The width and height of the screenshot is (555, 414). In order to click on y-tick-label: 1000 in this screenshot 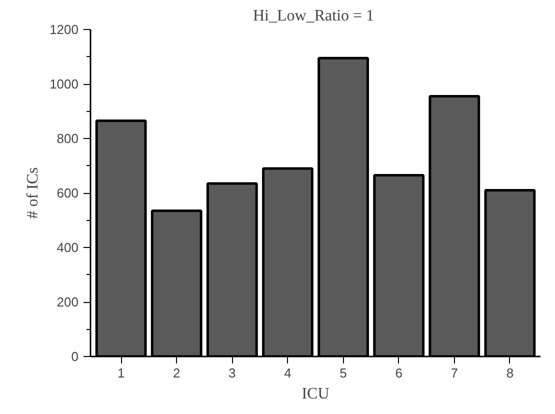, I will do `click(64, 84)`.